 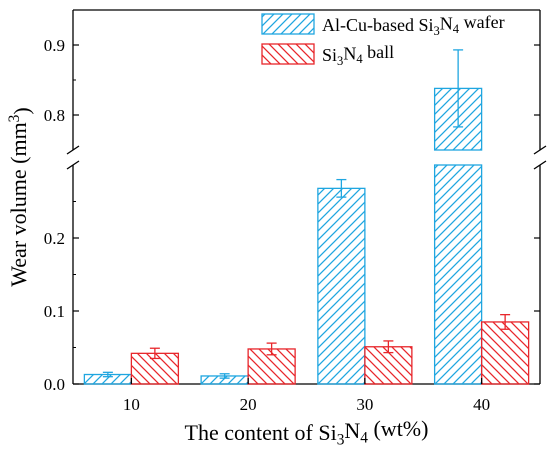 I want to click on x-tick-label: 40, so click(x=481, y=404).